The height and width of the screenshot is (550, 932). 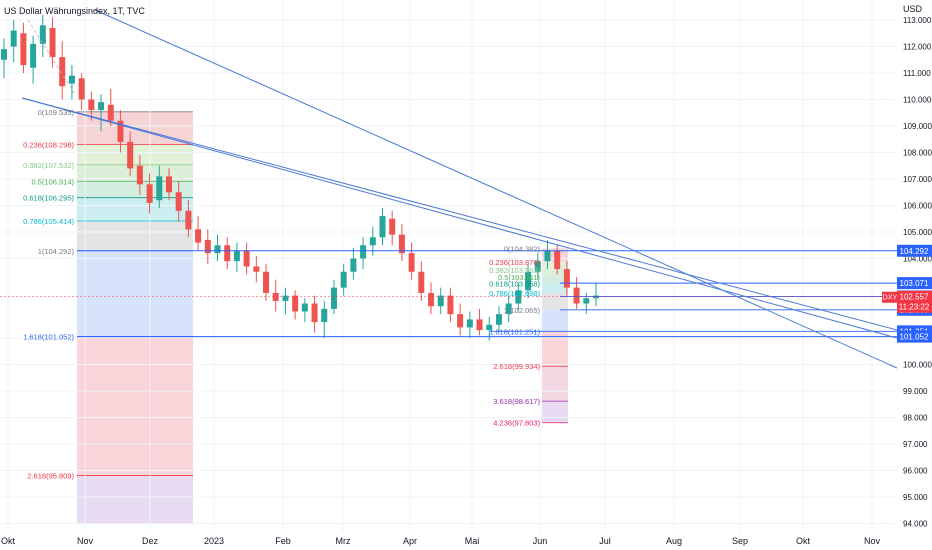 What do you see at coordinates (915, 418) in the screenshot?
I see `price-tick-label: 98.000` at bounding box center [915, 418].